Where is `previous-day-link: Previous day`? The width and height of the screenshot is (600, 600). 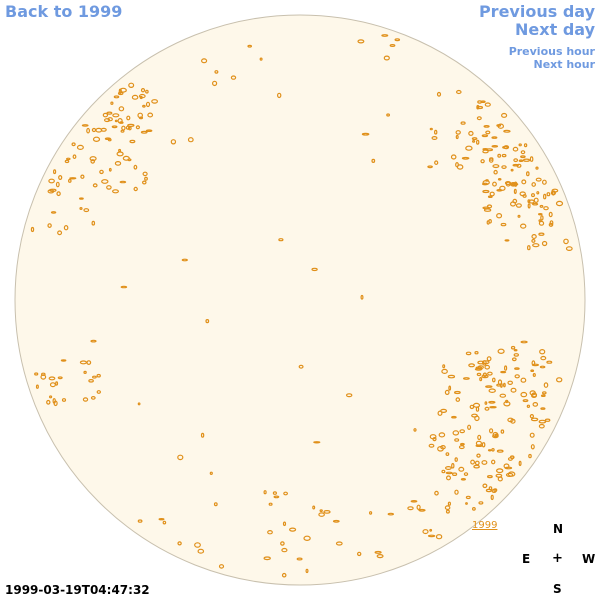
previous-day-link: Previous day is located at coordinates (536, 11).